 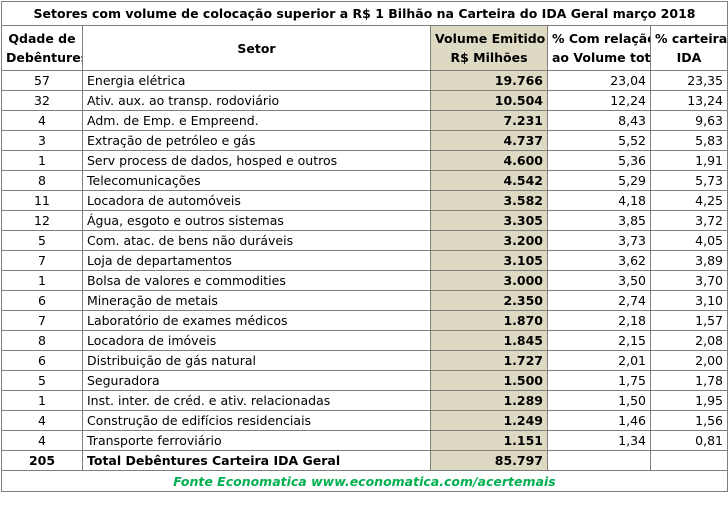 What do you see at coordinates (599, 360) in the screenshot?
I see `cell-pct-volume: 2,01` at bounding box center [599, 360].